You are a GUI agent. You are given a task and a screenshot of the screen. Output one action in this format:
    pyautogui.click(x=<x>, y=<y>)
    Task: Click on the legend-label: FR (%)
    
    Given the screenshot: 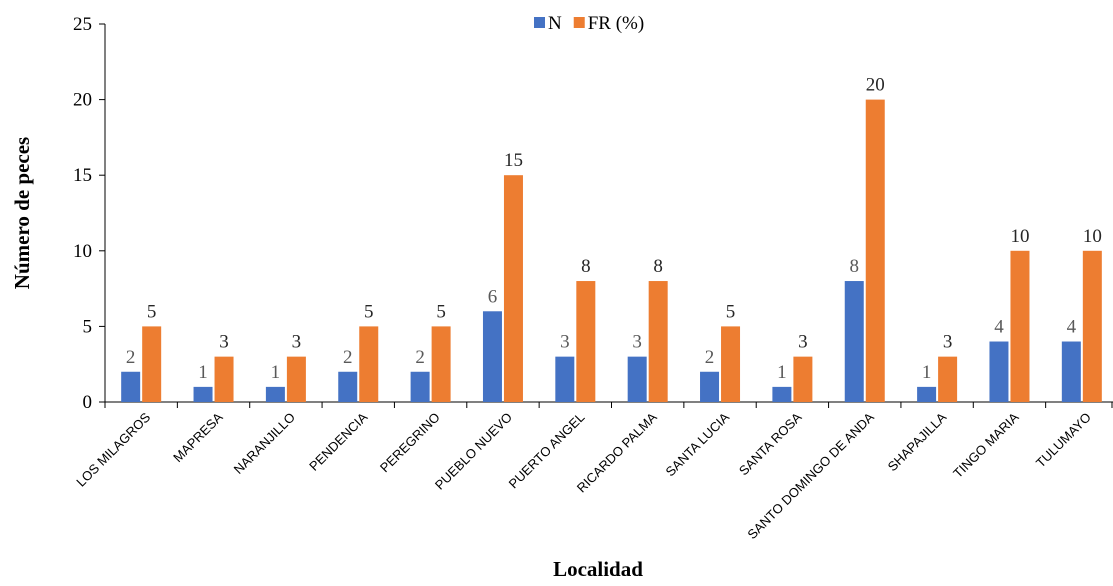 What is the action you would take?
    pyautogui.click(x=616, y=23)
    